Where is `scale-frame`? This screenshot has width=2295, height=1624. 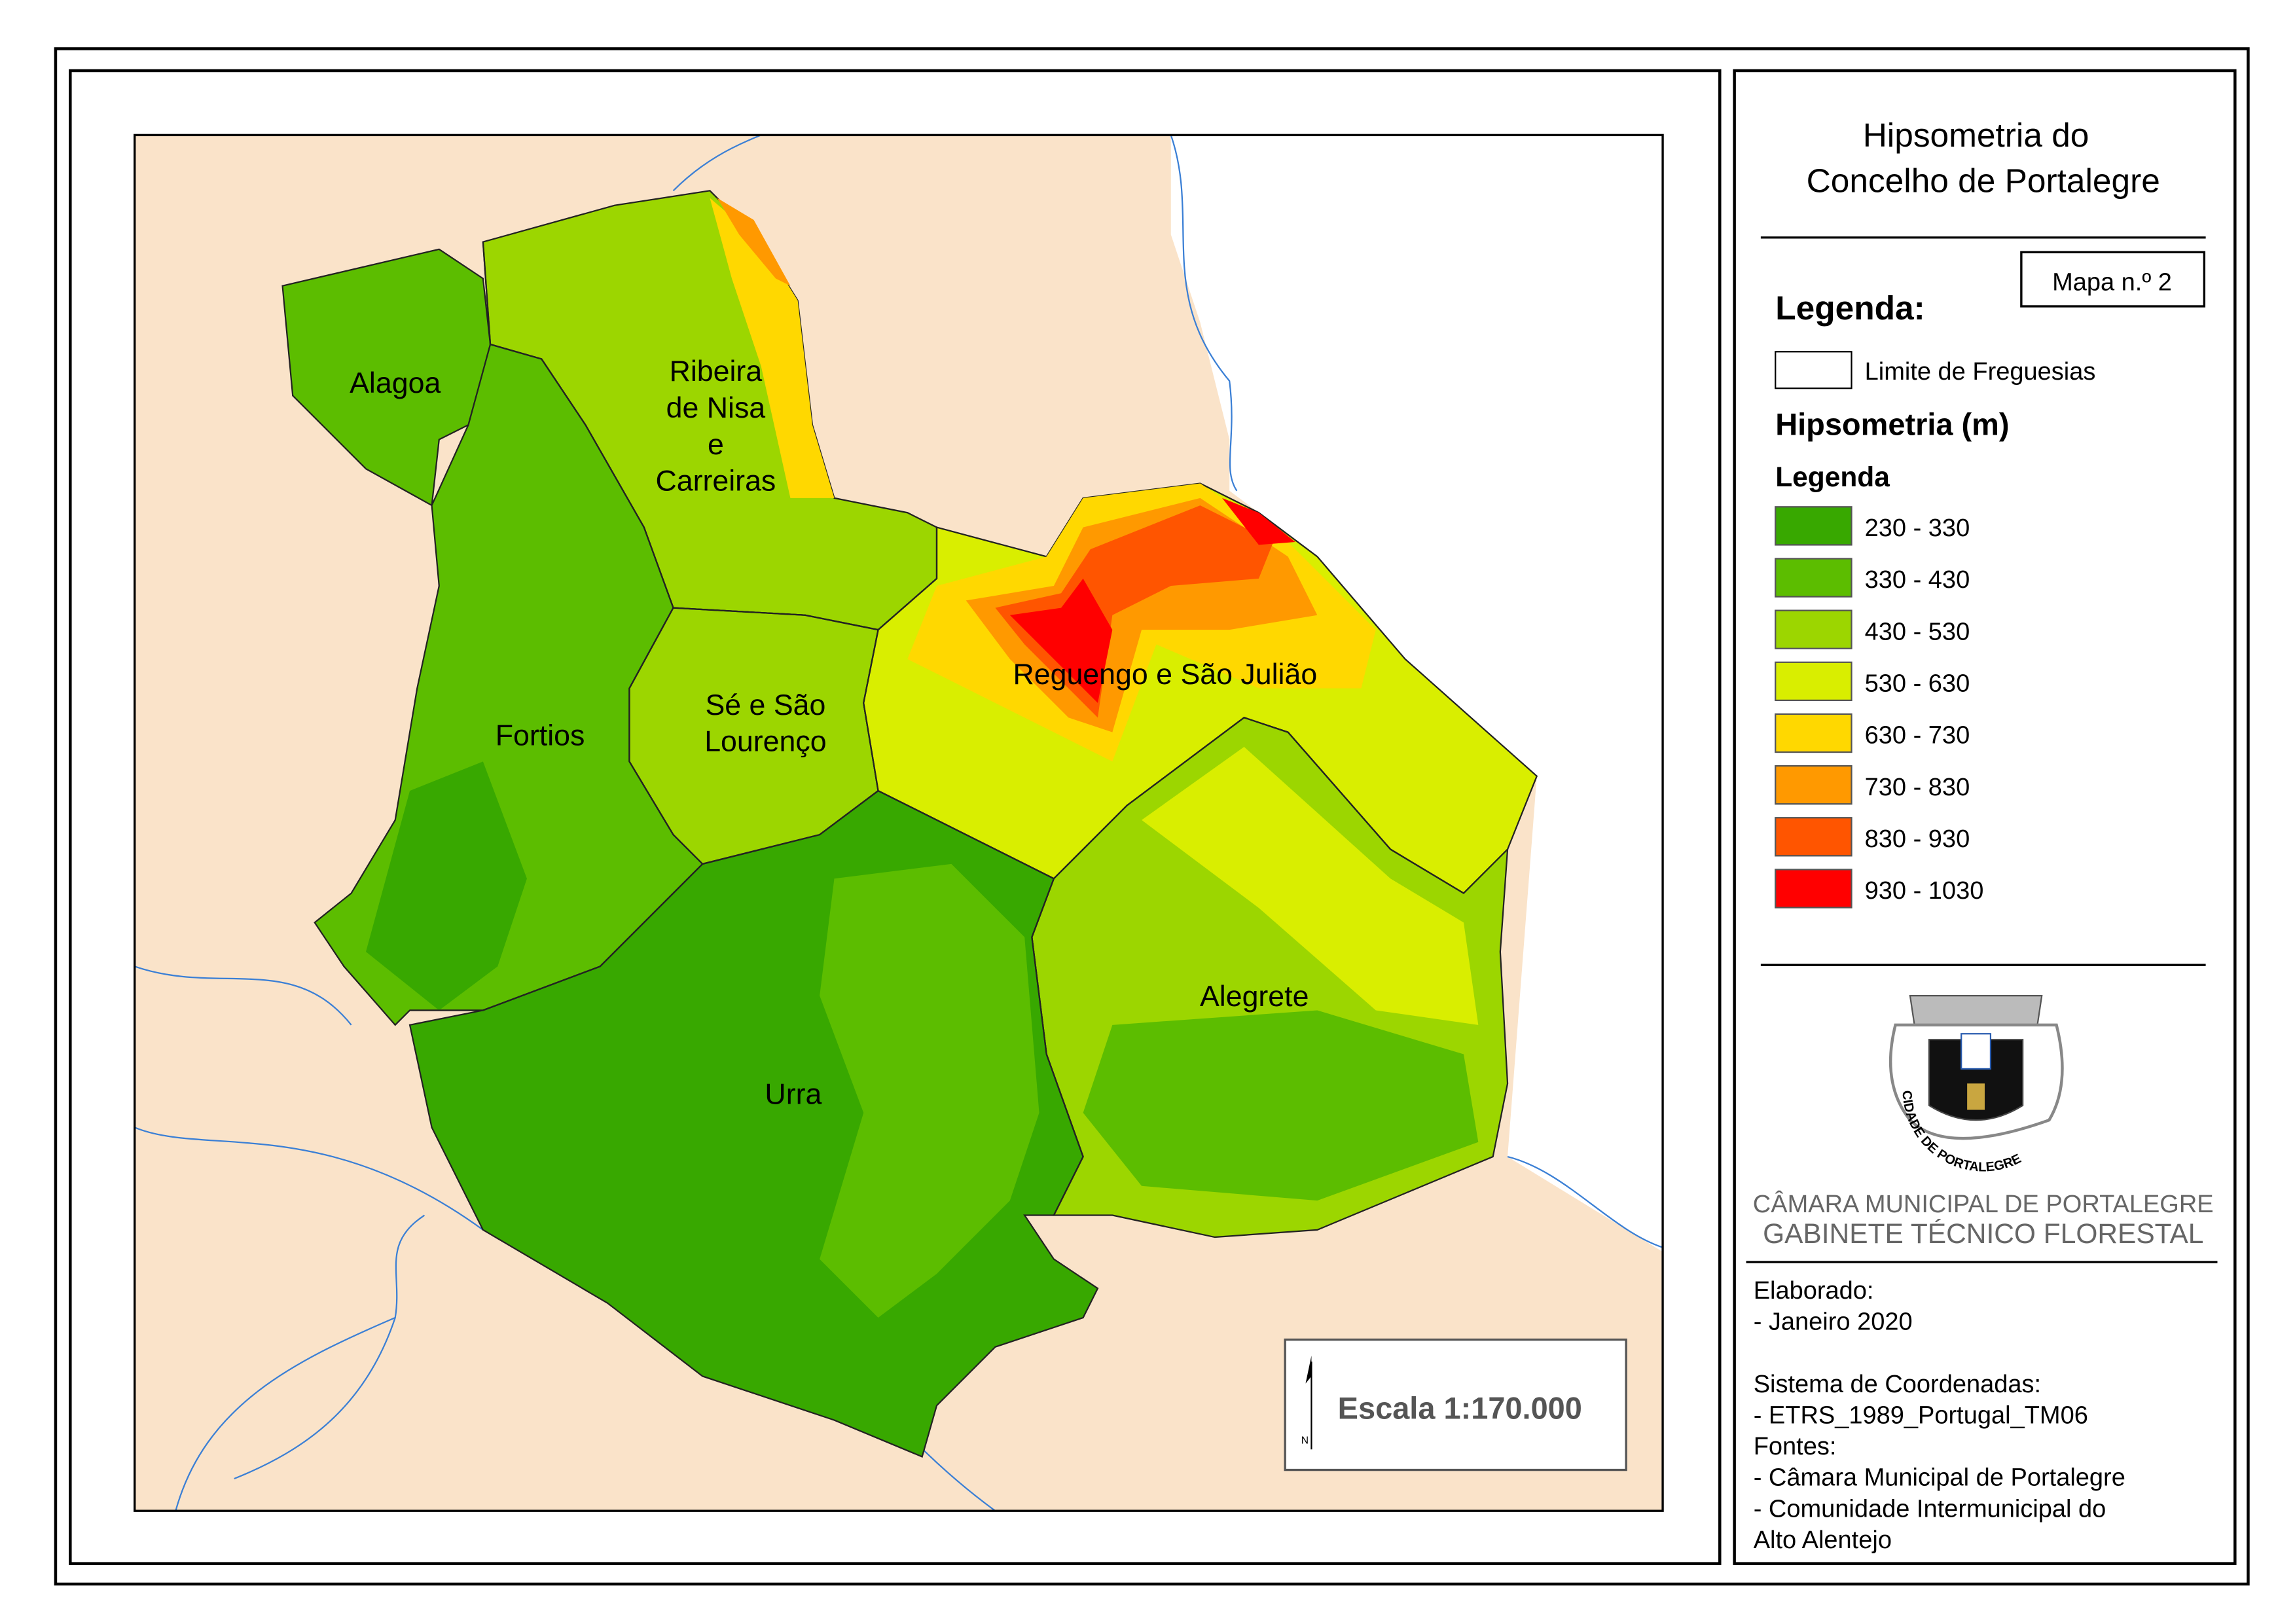 scale-frame is located at coordinates (1456, 1404).